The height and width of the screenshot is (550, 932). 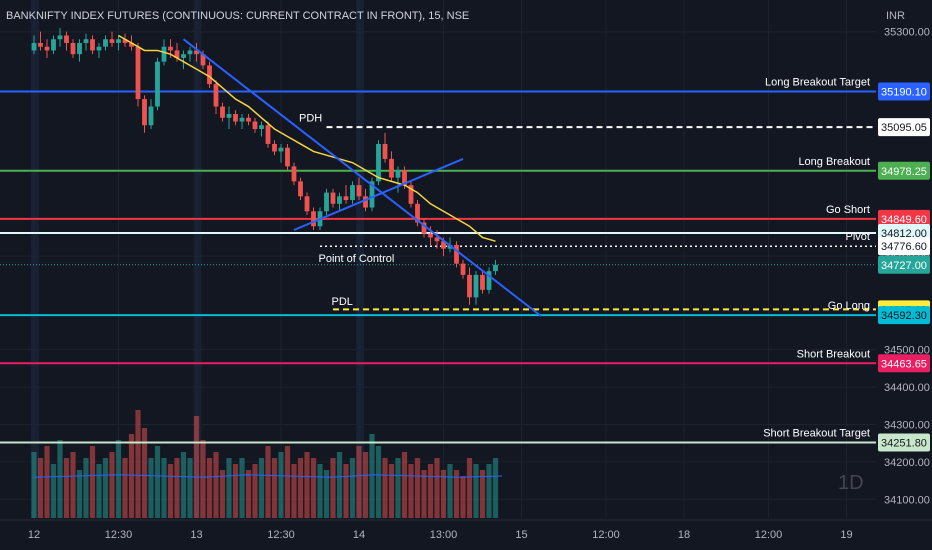 I want to click on level-label: Short Breakout Target, so click(x=816, y=434).